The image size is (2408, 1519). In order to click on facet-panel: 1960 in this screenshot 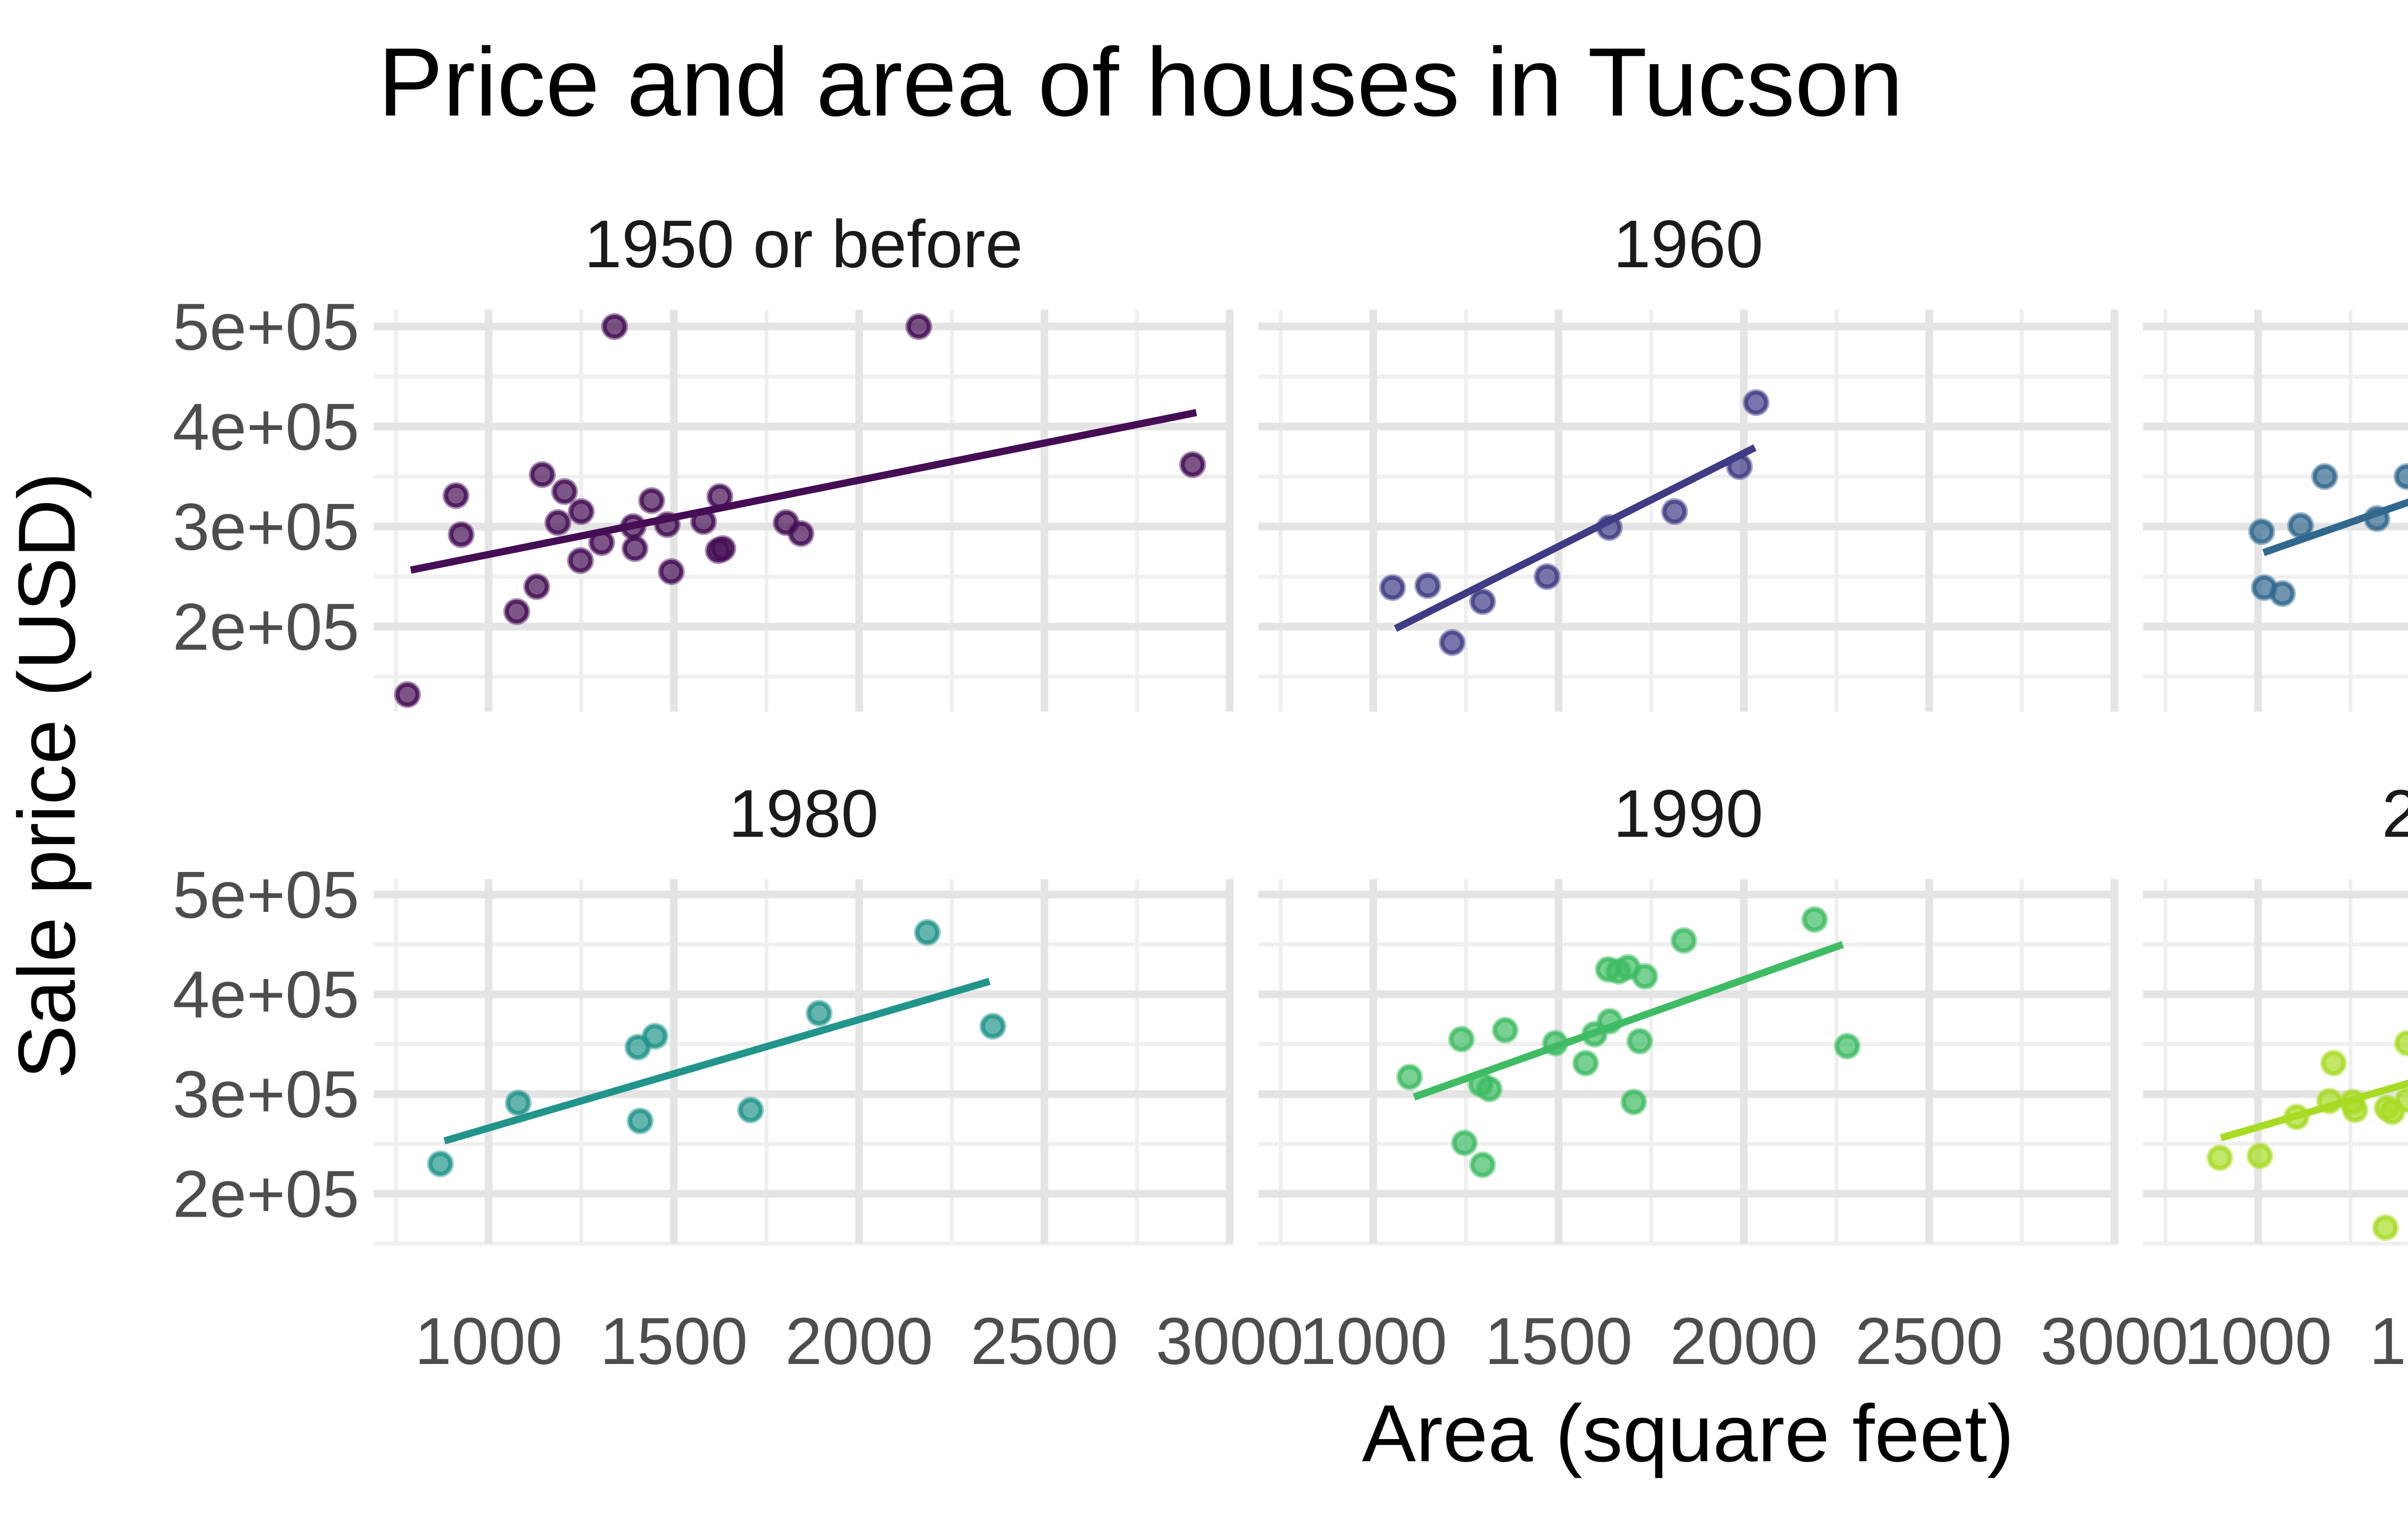, I will do `click(1688, 459)`.